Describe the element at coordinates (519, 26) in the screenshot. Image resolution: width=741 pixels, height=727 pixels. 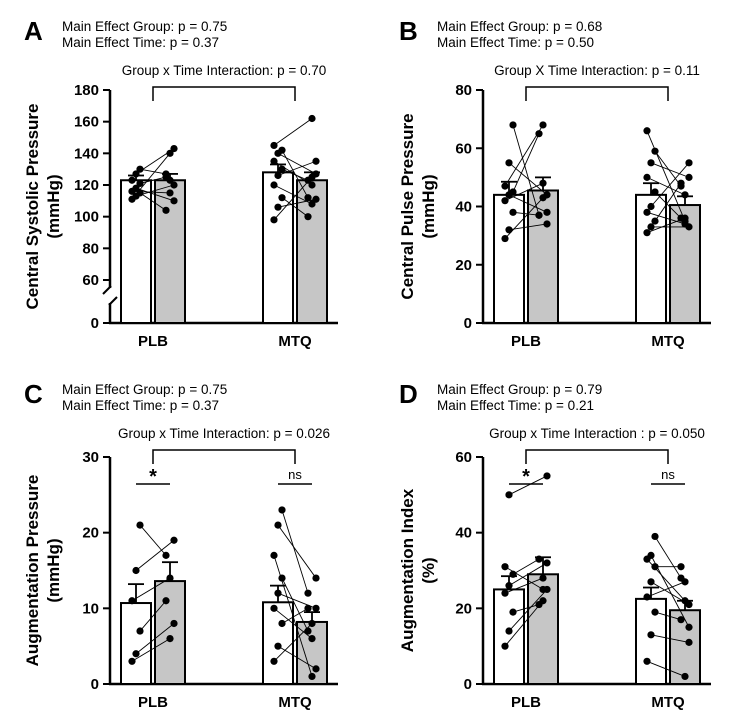
I see `main-effect-text: Main Effect Group: p = 0.68` at that location.